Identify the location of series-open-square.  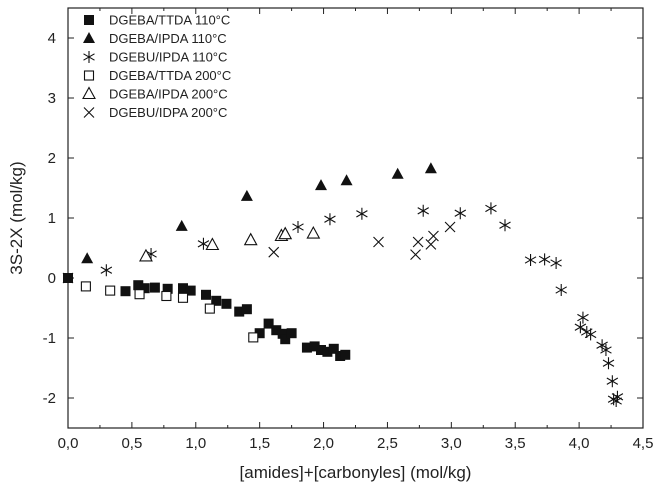
(169, 312).